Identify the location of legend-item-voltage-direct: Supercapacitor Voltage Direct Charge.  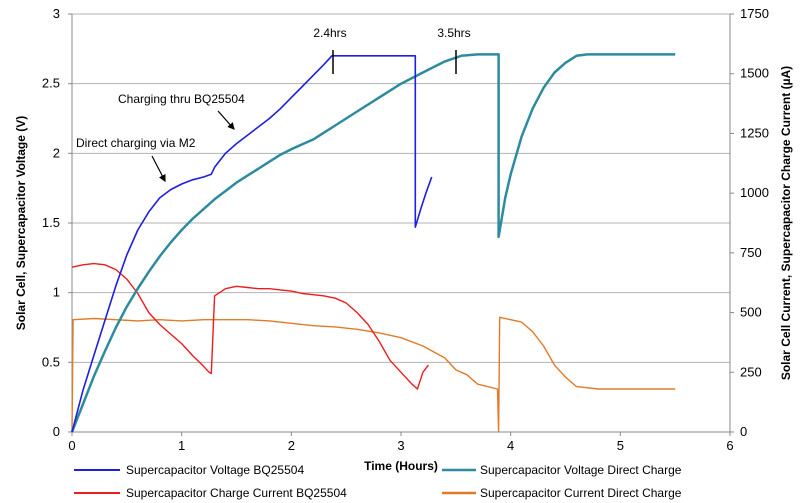
(562, 470).